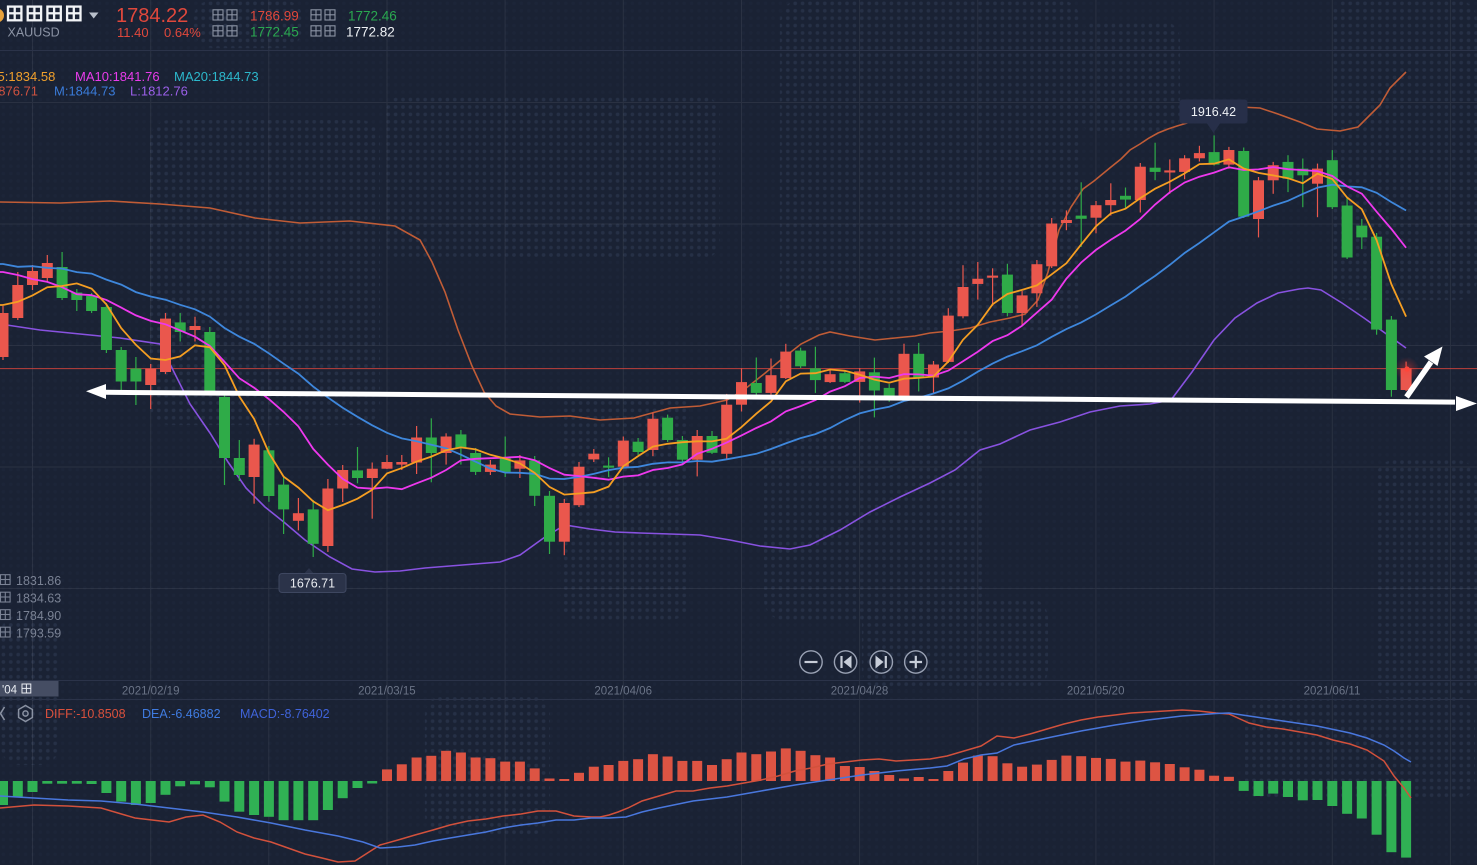 The image size is (1477, 865). I want to click on svg-text: 1772.45, so click(274, 32).